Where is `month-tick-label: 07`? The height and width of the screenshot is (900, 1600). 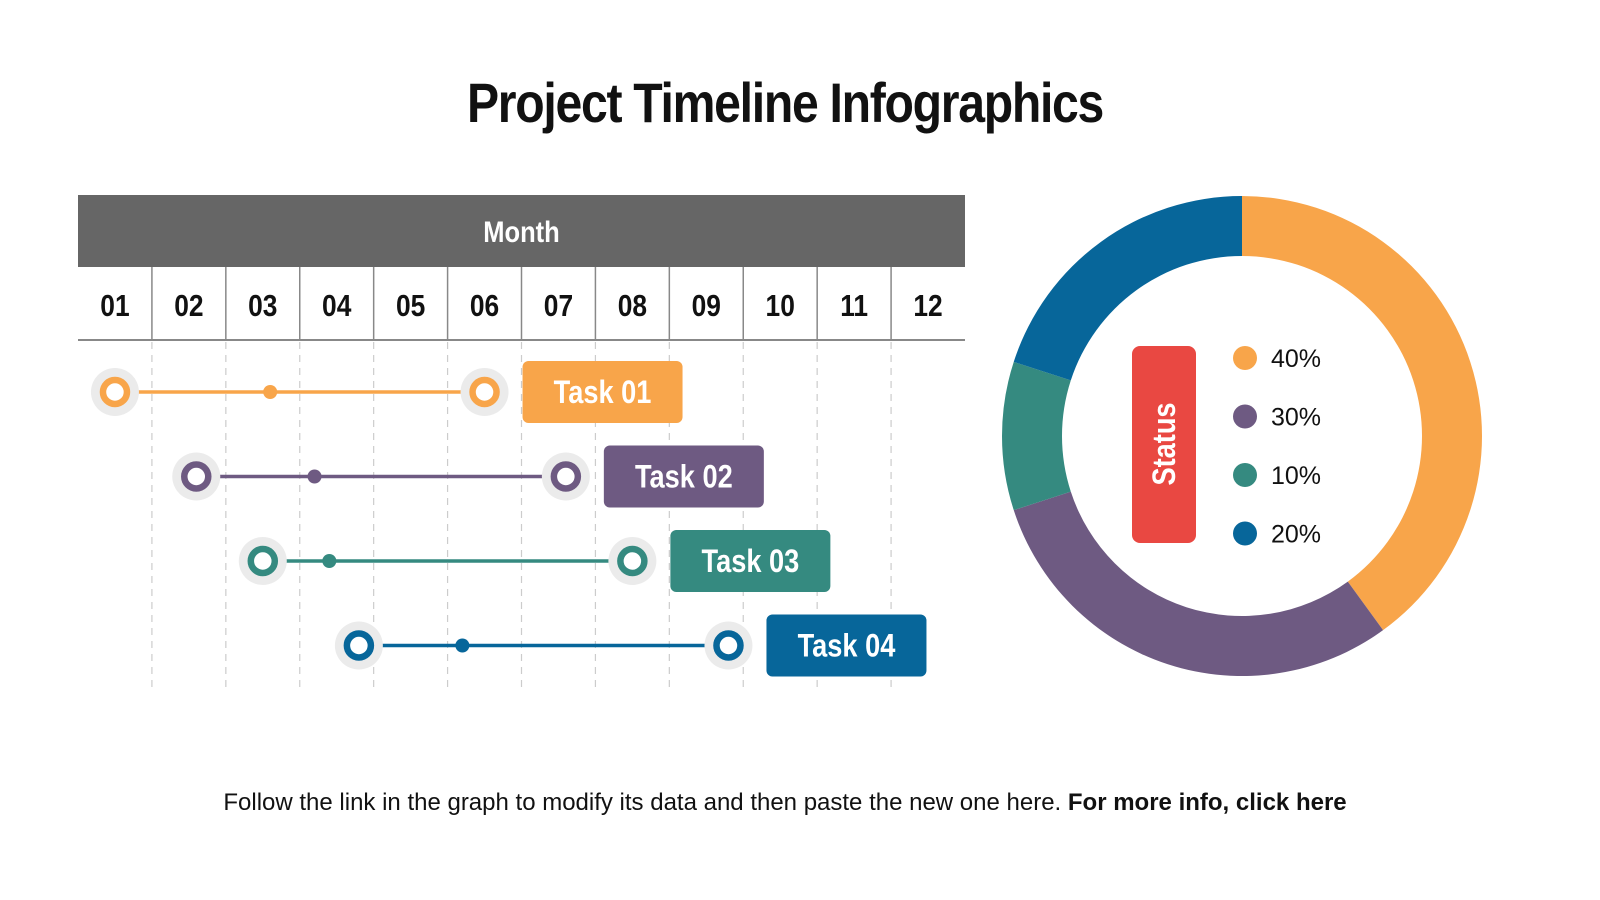
month-tick-label: 07 is located at coordinates (558, 306).